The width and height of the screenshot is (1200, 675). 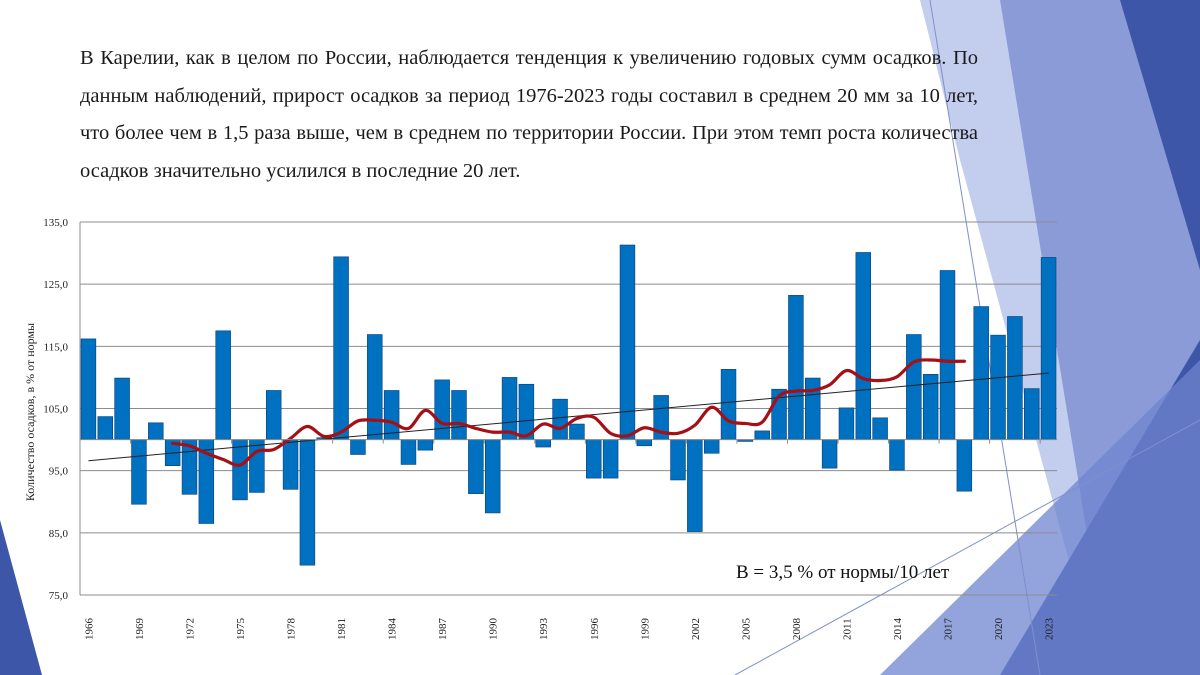 What do you see at coordinates (241, 629) in the screenshot?
I see `x-tick-1975: 1975` at bounding box center [241, 629].